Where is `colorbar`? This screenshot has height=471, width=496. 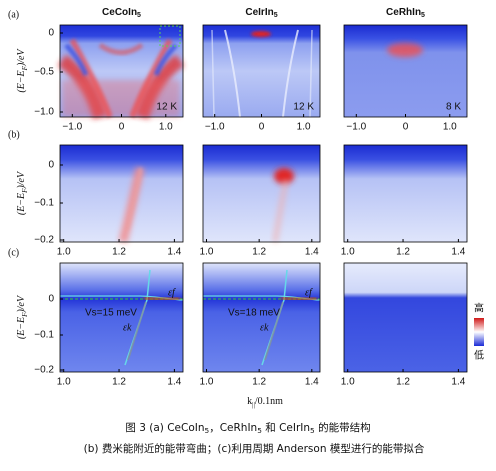 colorbar is located at coordinates (479, 332).